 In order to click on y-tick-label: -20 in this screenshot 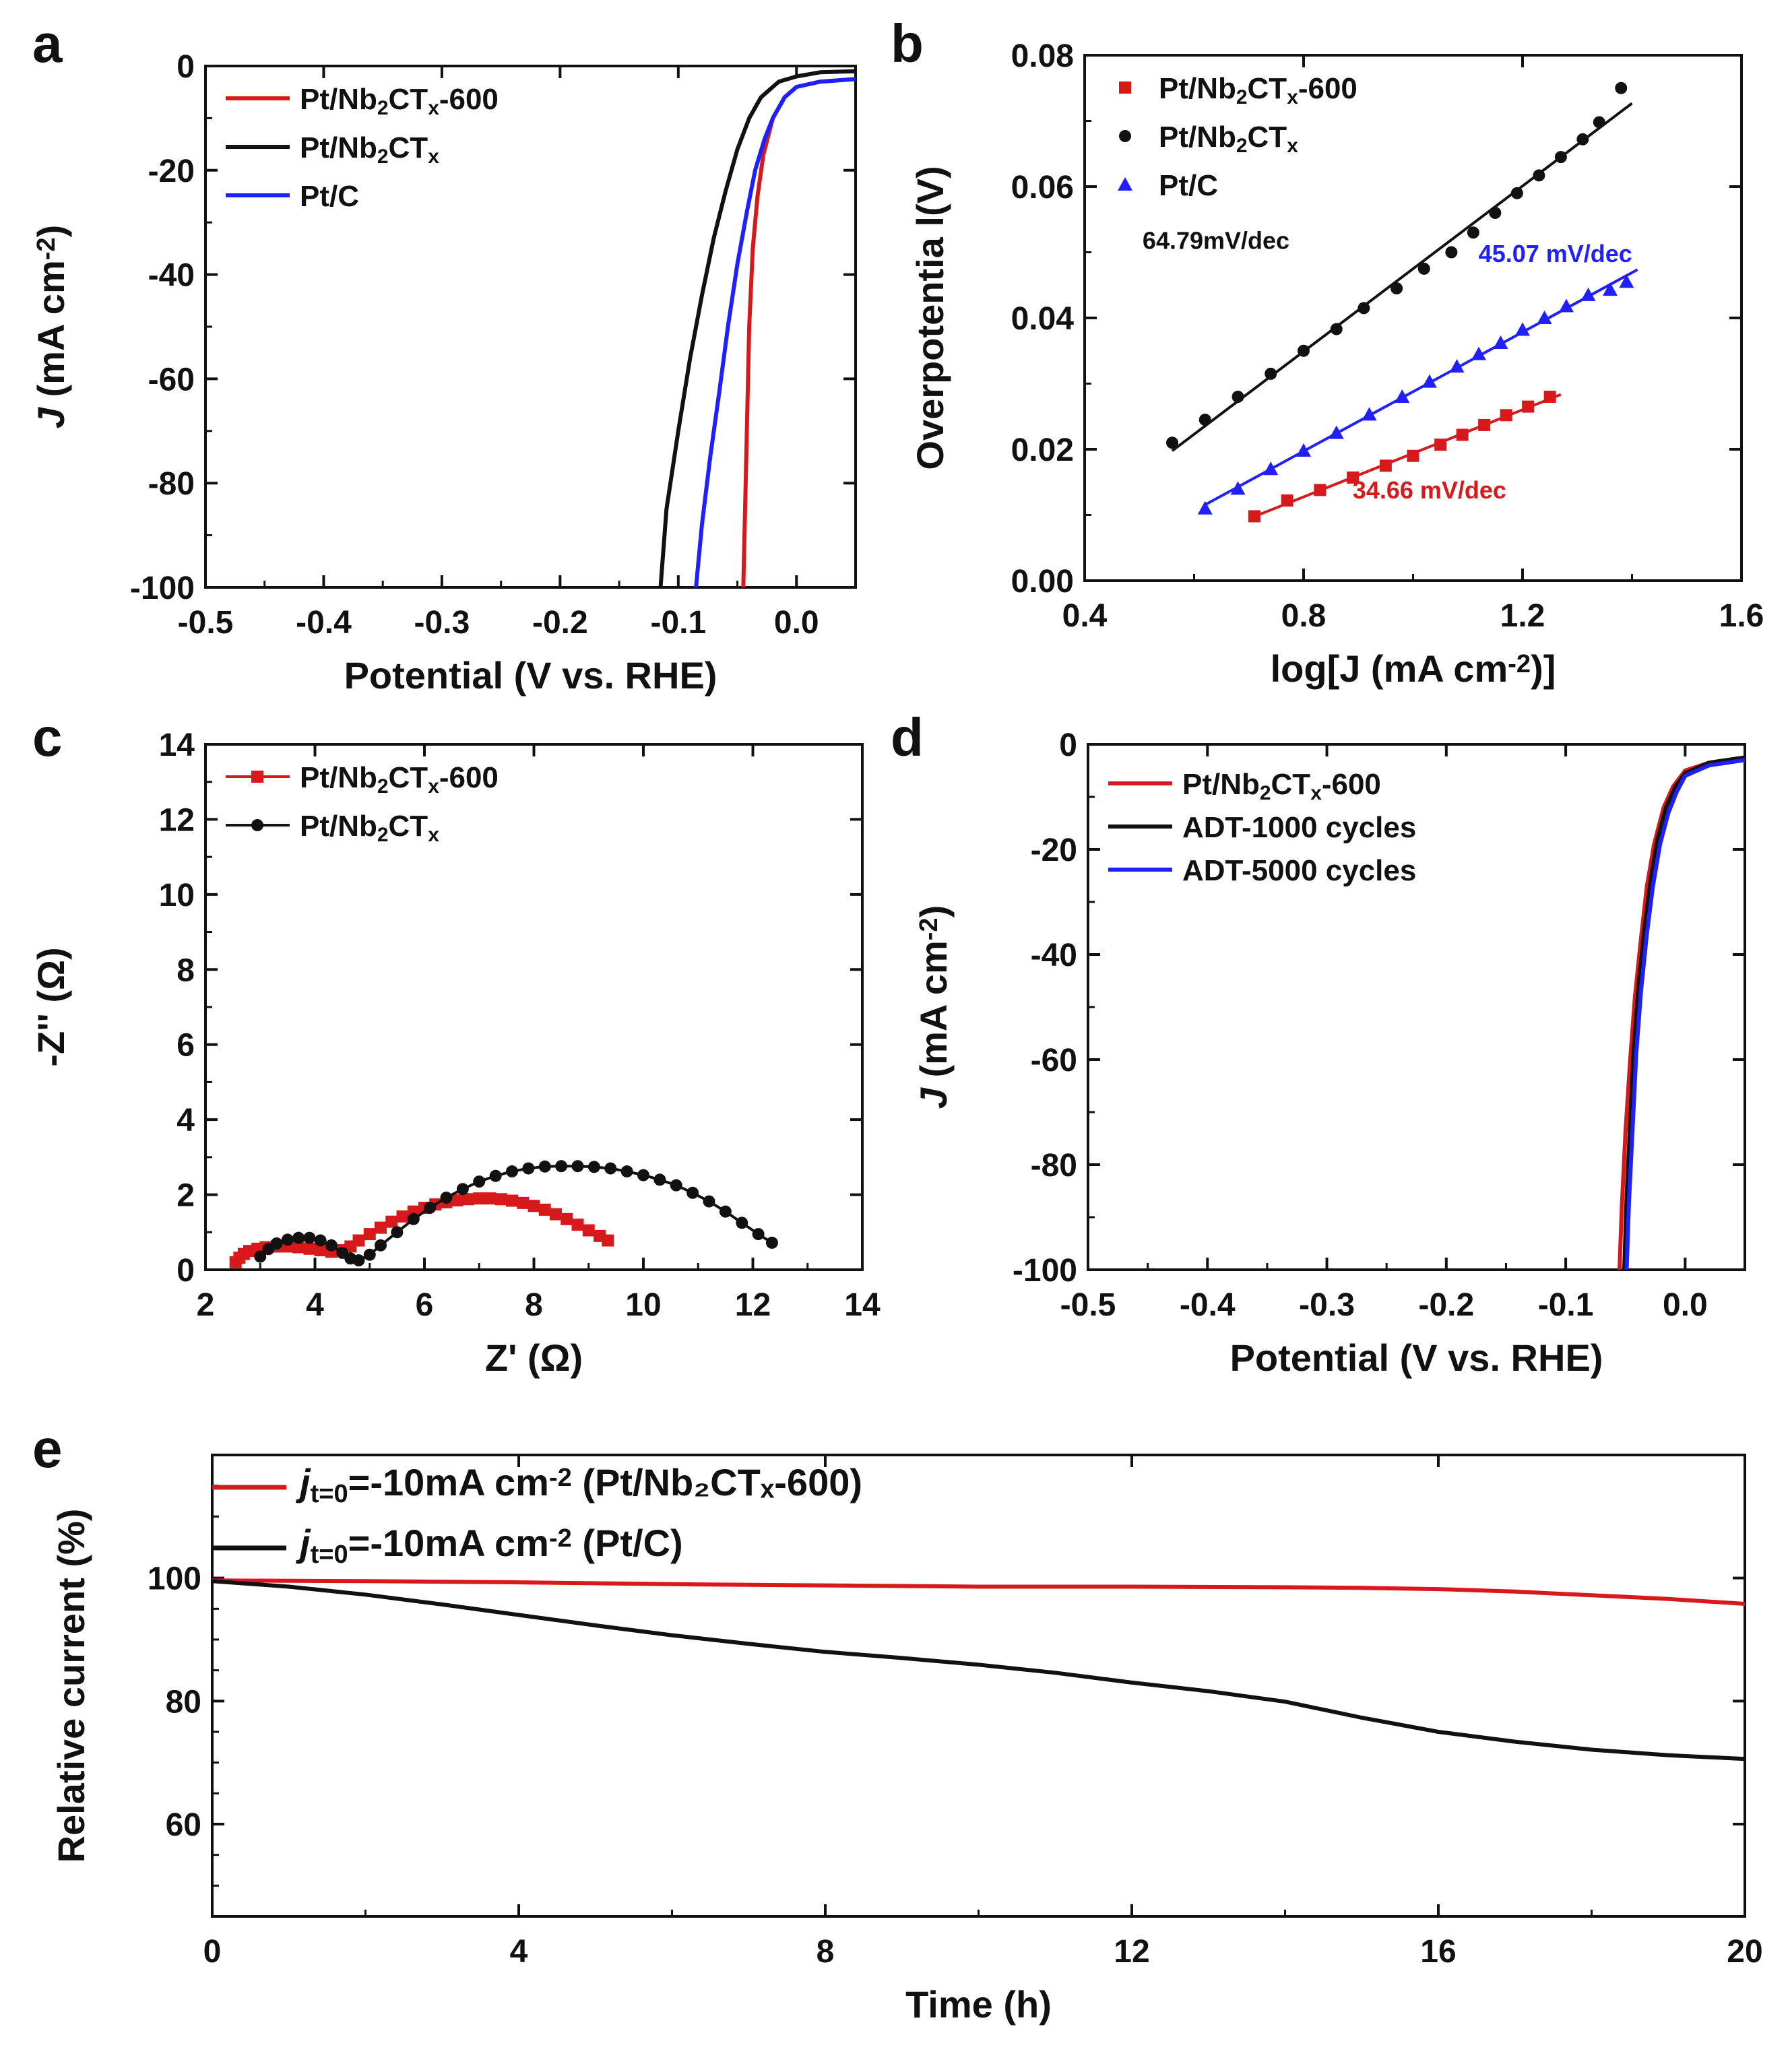, I will do `click(171, 171)`.